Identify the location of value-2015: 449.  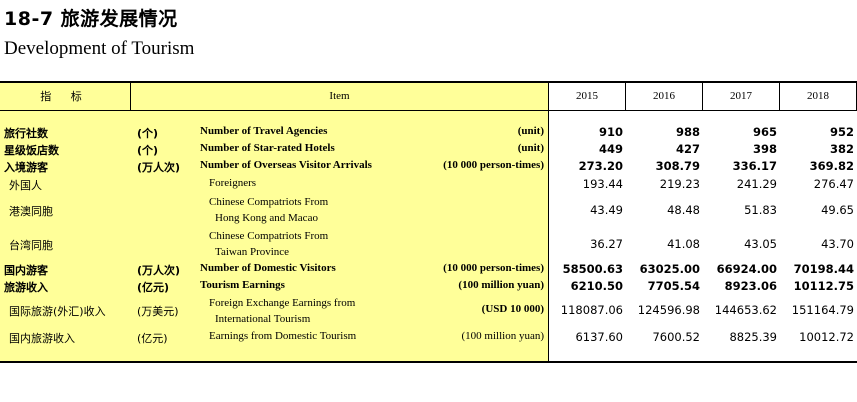
(610, 149).